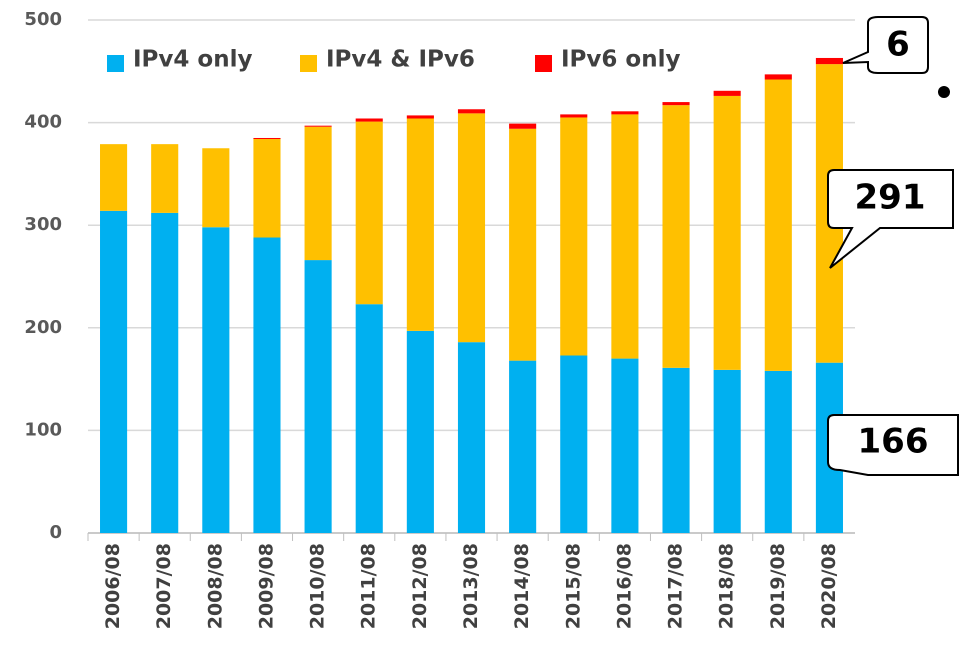 The width and height of the screenshot is (963, 663). What do you see at coordinates (43, 19) in the screenshot?
I see `y-tick-label: 500` at bounding box center [43, 19].